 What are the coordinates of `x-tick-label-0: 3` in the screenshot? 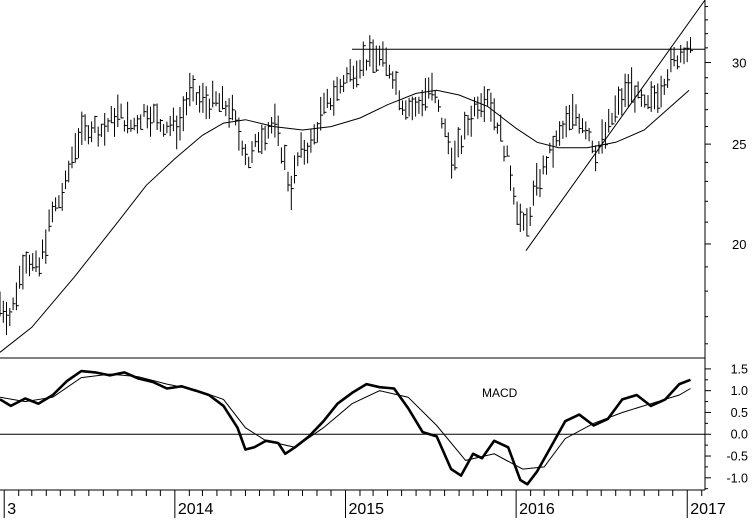 It's located at (11, 509).